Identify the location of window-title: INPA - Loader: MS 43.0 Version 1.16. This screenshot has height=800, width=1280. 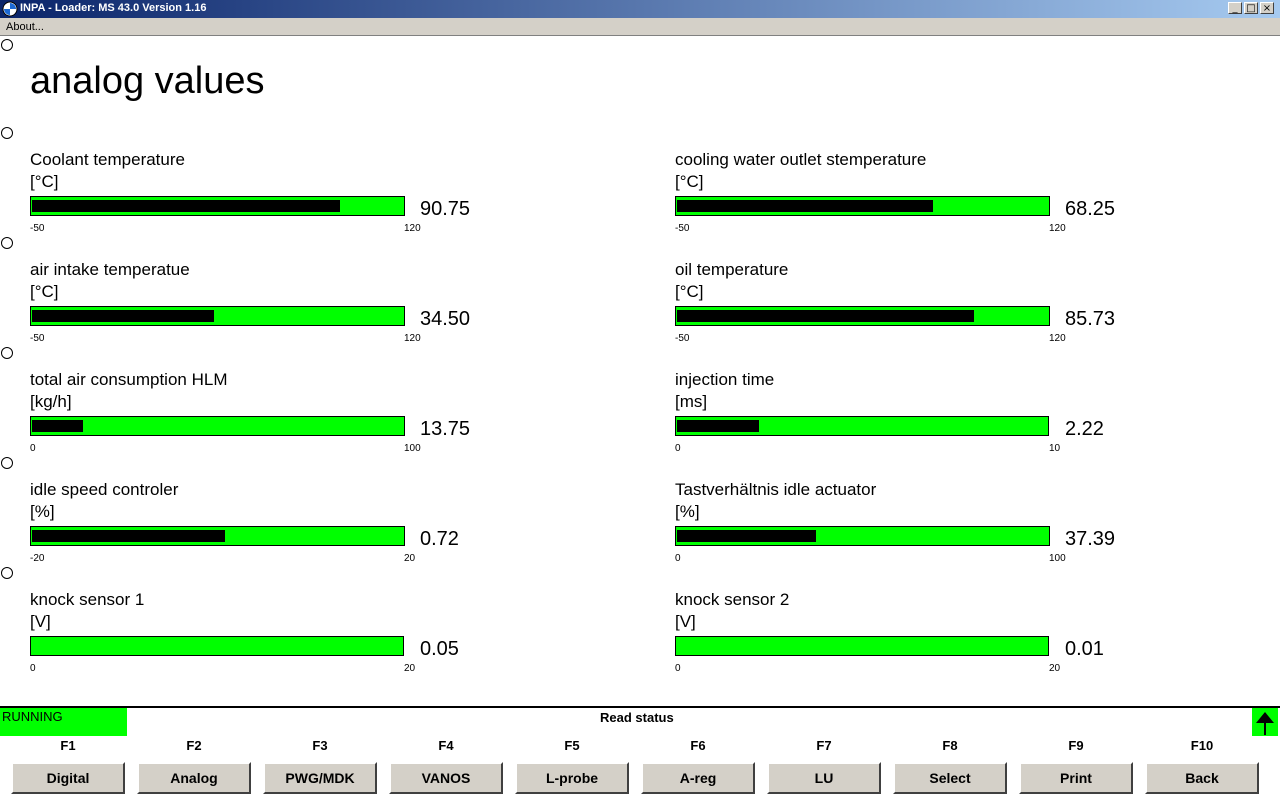
(113, 8).